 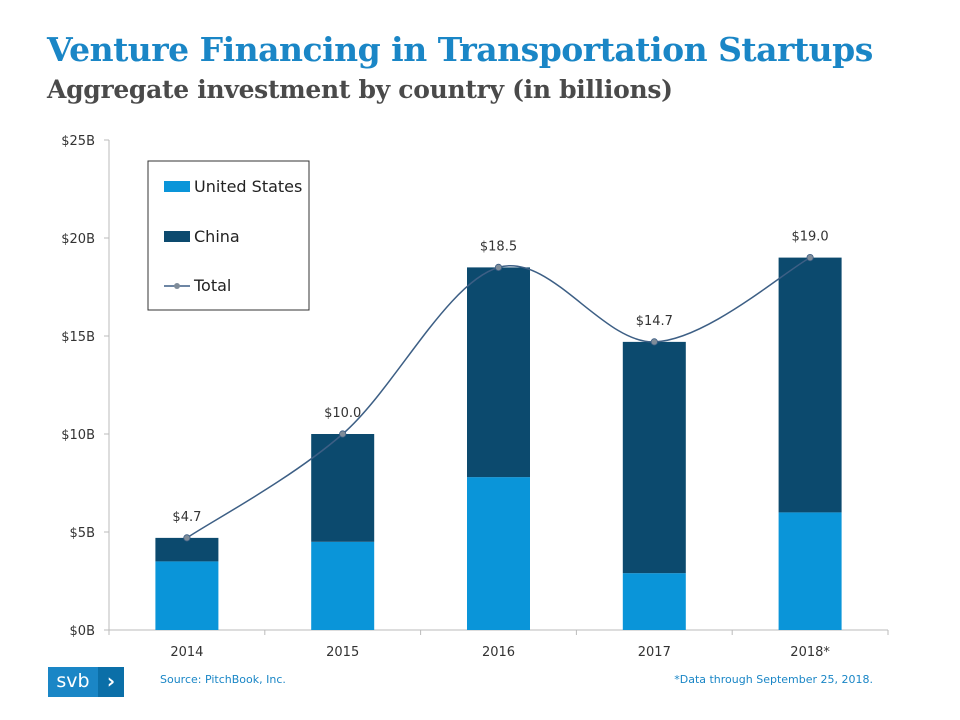 I want to click on total-marker-2018, so click(x=810, y=258).